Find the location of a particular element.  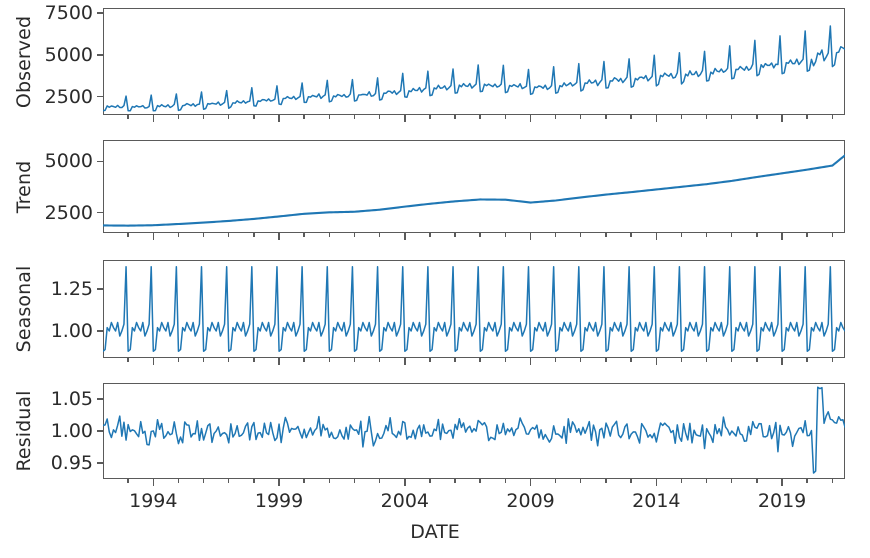

seasonal-y-tick-mark is located at coordinates (100, 288).